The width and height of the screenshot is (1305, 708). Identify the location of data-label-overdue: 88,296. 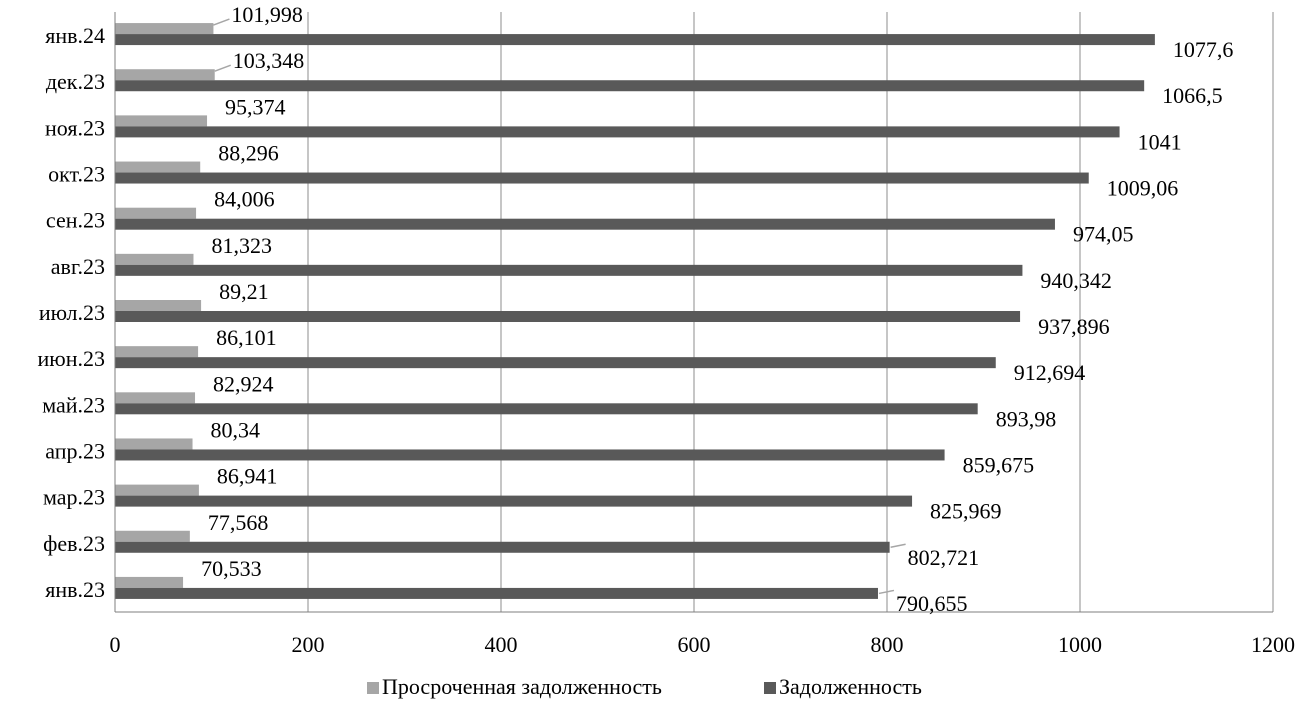
(248, 153).